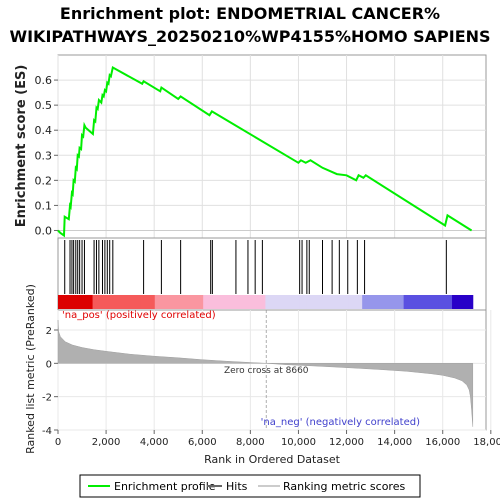  I want to click on es-y-tick-label: 0.4, so click(44, 130).